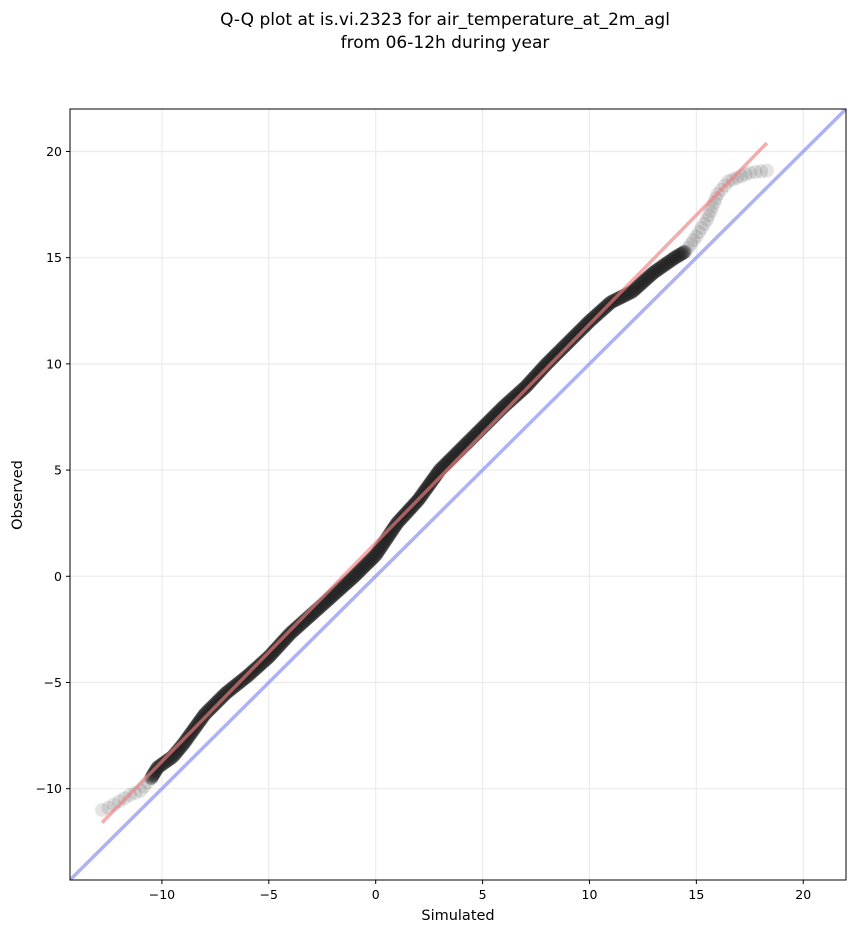 The image size is (854, 934). I want to click on y-tick-label: −10, so click(49, 788).